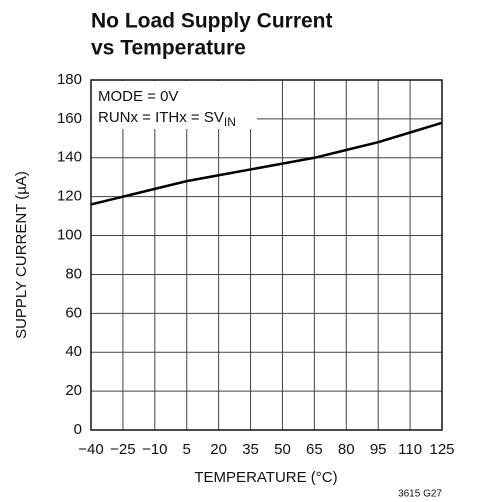  Describe the element at coordinates (346, 449) in the screenshot. I see `x-tick-label: 80` at that location.